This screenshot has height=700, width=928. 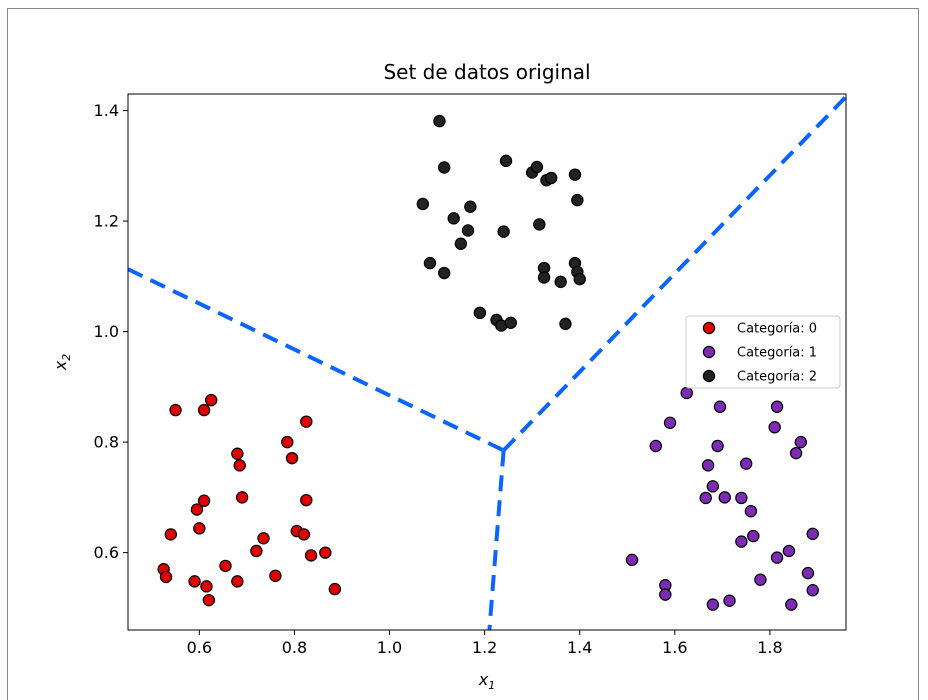 I want to click on x-tick-label: 1.4, so click(x=579, y=647).